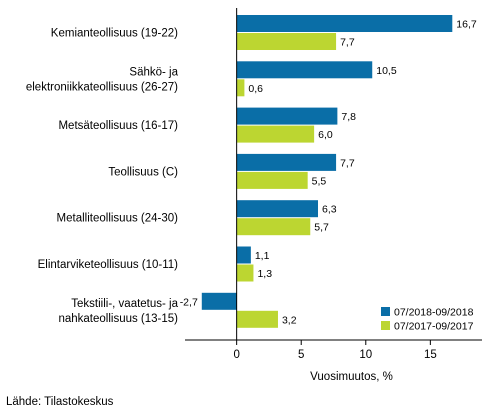 This screenshot has height=416, width=493. I want to click on category-label-3: Teollisuus (C), so click(143, 172).